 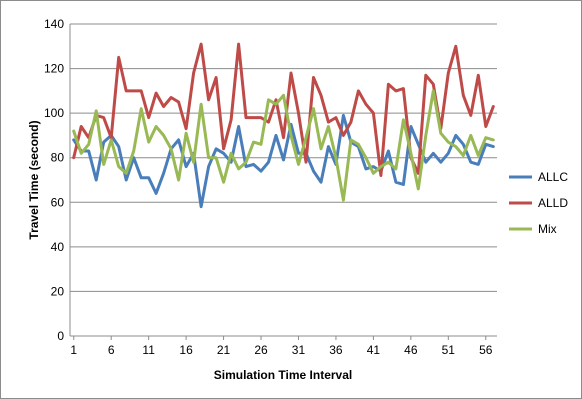 I want to click on y-tick-label: 0, so click(x=60, y=336).